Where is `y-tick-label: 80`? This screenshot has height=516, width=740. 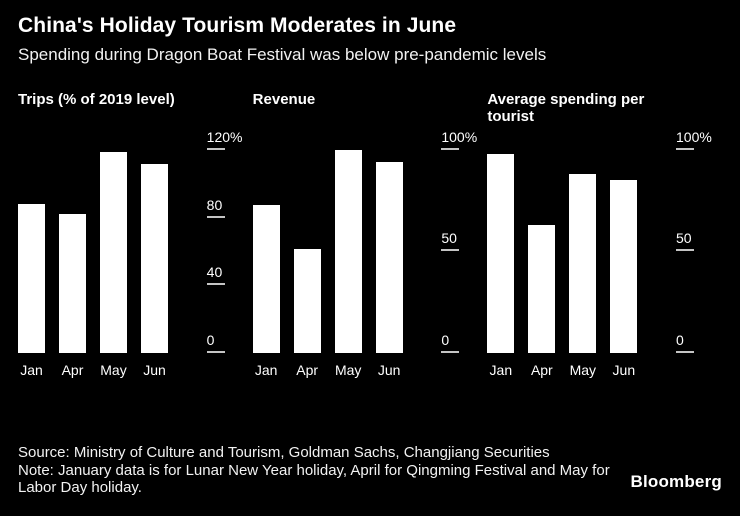
y-tick-label: 80 is located at coordinates (214, 205).